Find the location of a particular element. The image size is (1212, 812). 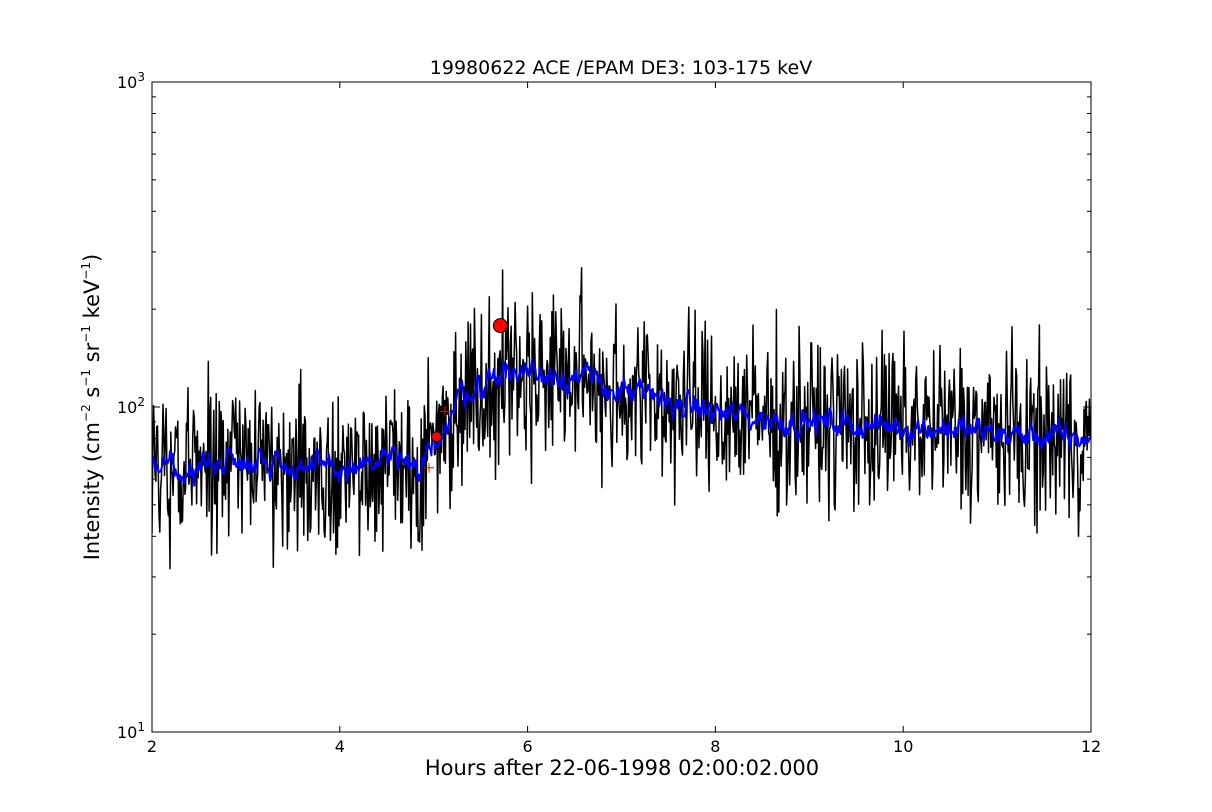

y-label-exp2: −1 is located at coordinates (86, 378).